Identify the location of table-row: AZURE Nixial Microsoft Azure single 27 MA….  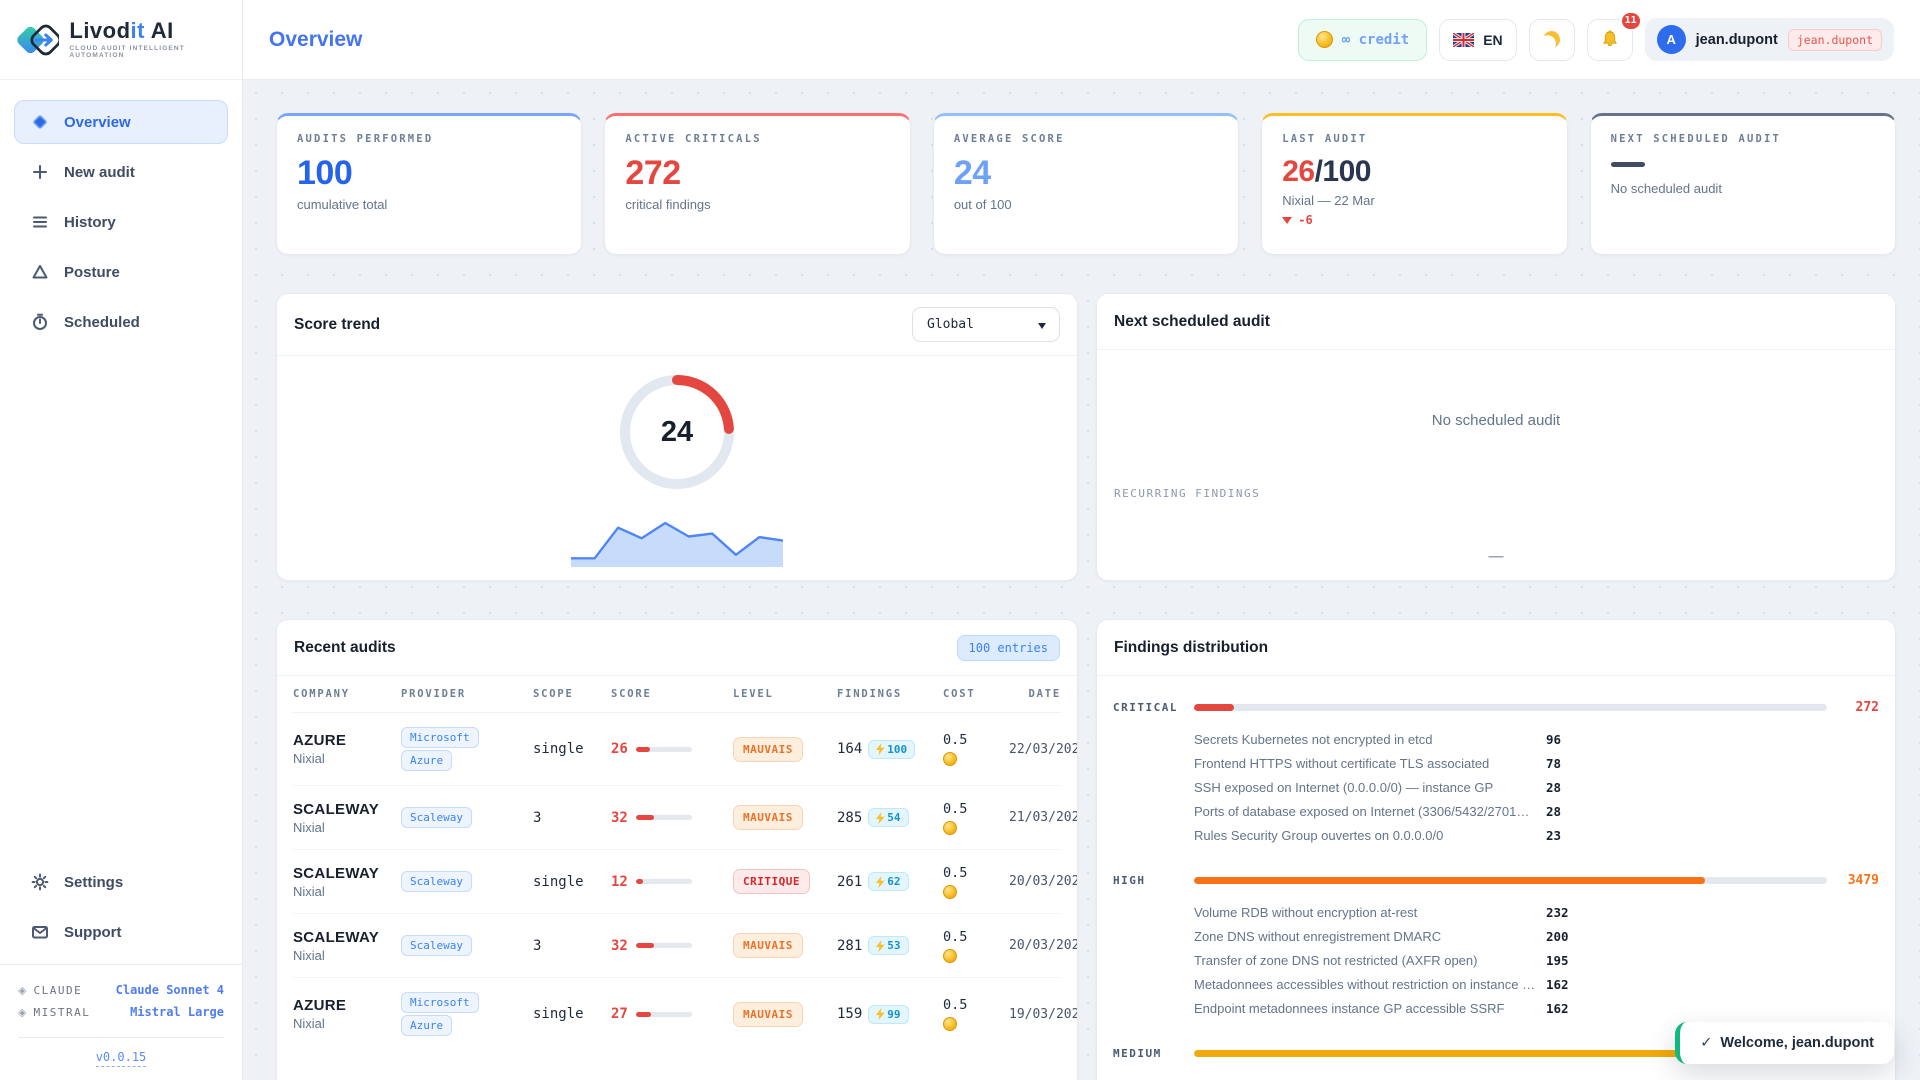
(685, 1014).